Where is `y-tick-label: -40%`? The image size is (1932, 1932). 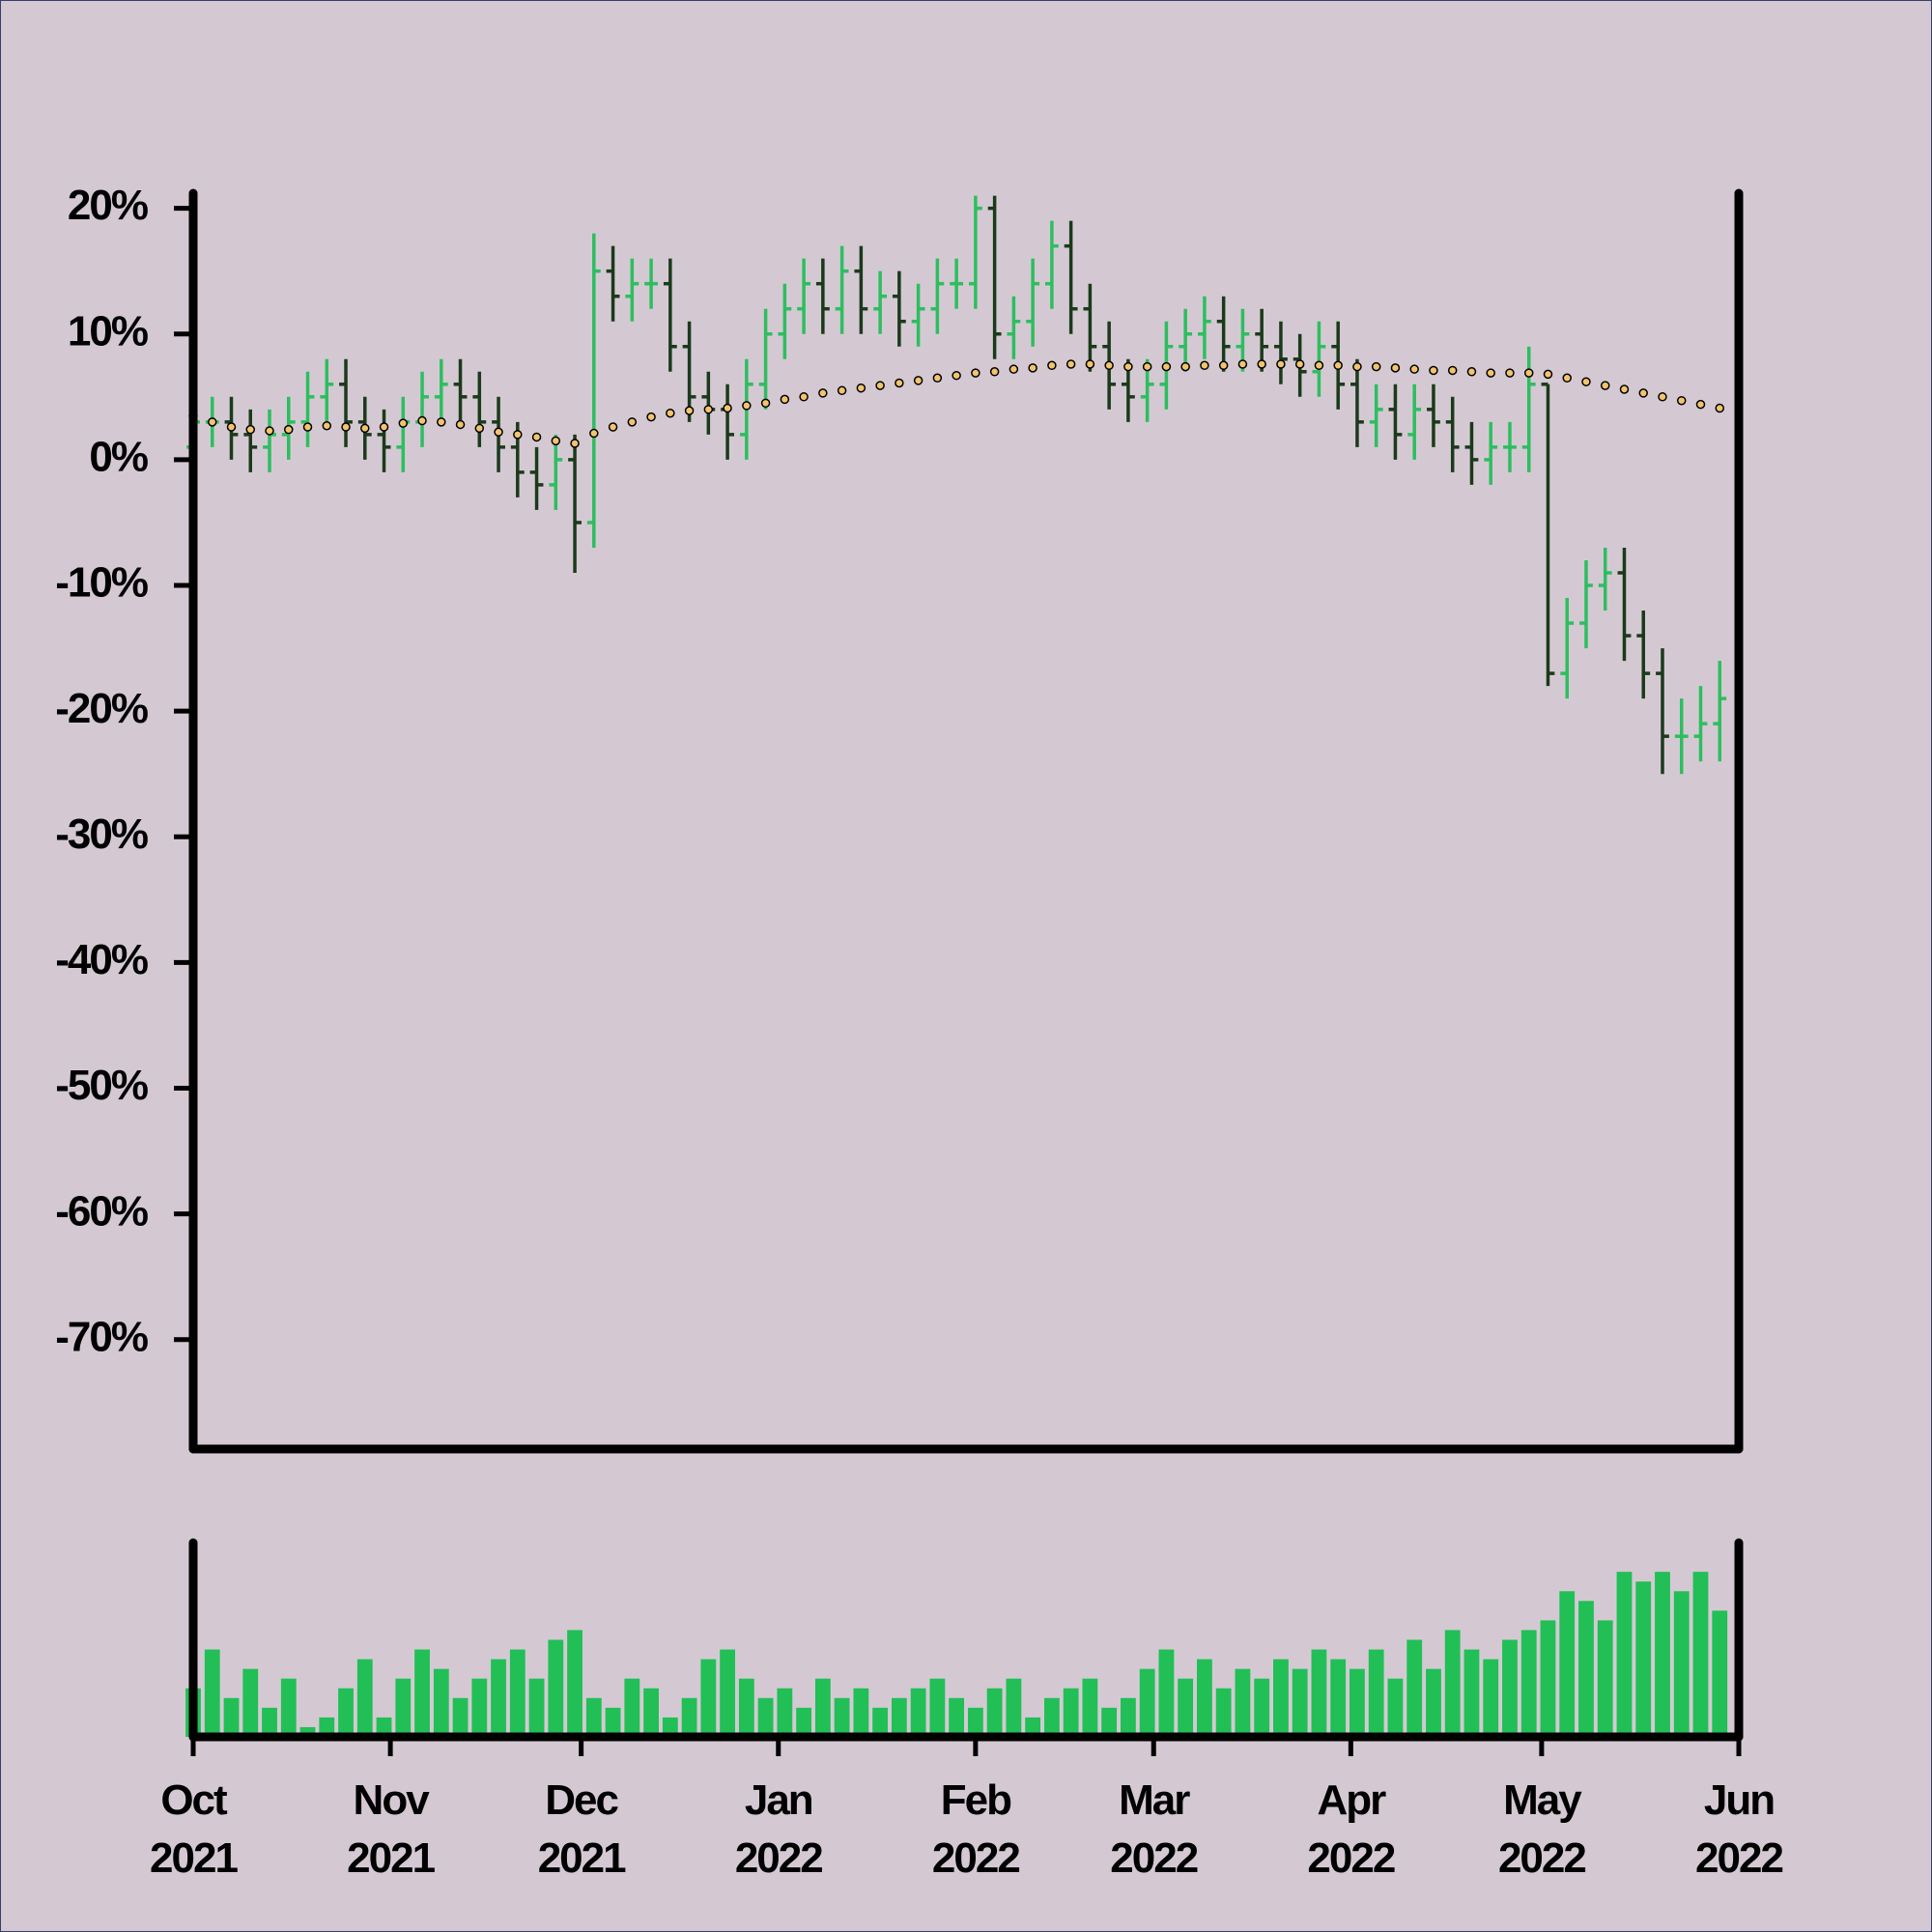
y-tick-label: -40% is located at coordinates (101, 959).